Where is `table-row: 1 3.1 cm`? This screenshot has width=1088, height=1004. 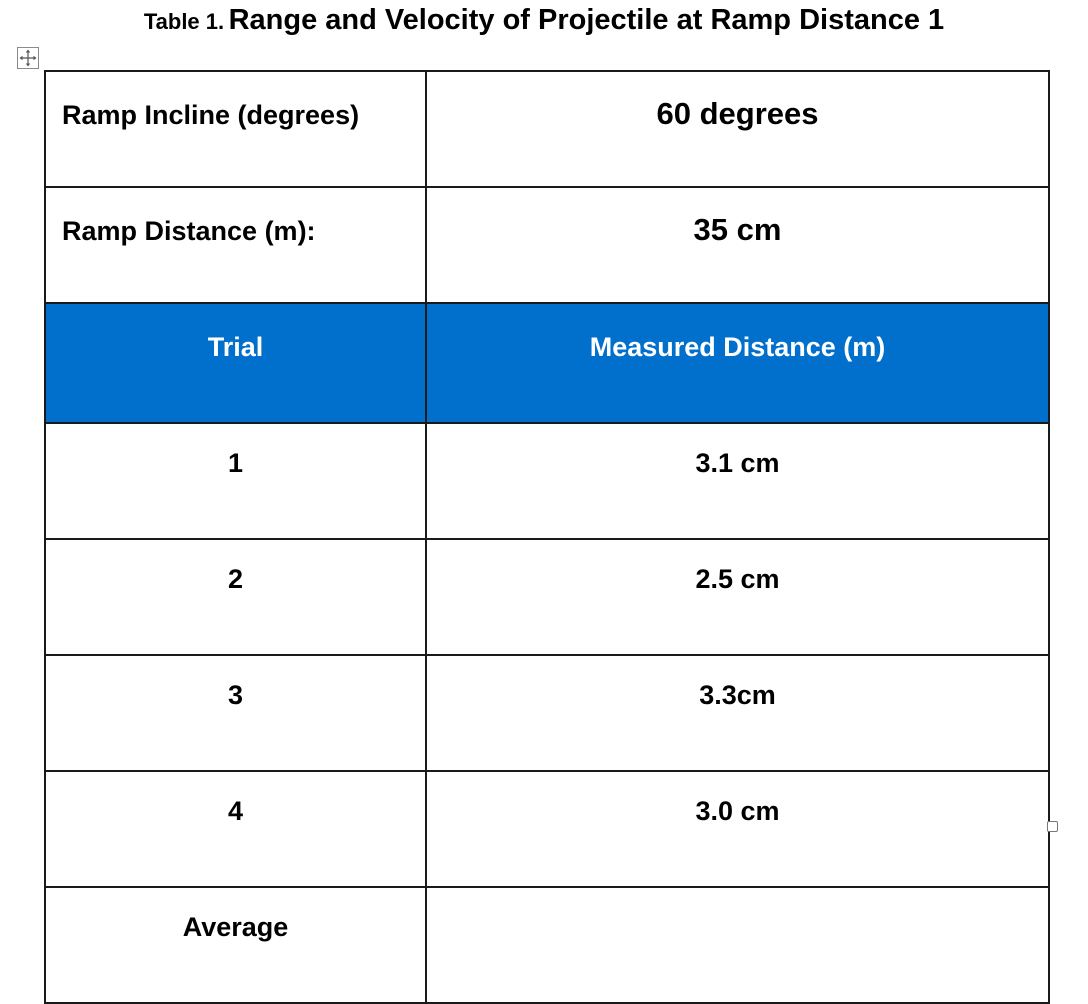
table-row: 1 3.1 cm is located at coordinates (547, 481).